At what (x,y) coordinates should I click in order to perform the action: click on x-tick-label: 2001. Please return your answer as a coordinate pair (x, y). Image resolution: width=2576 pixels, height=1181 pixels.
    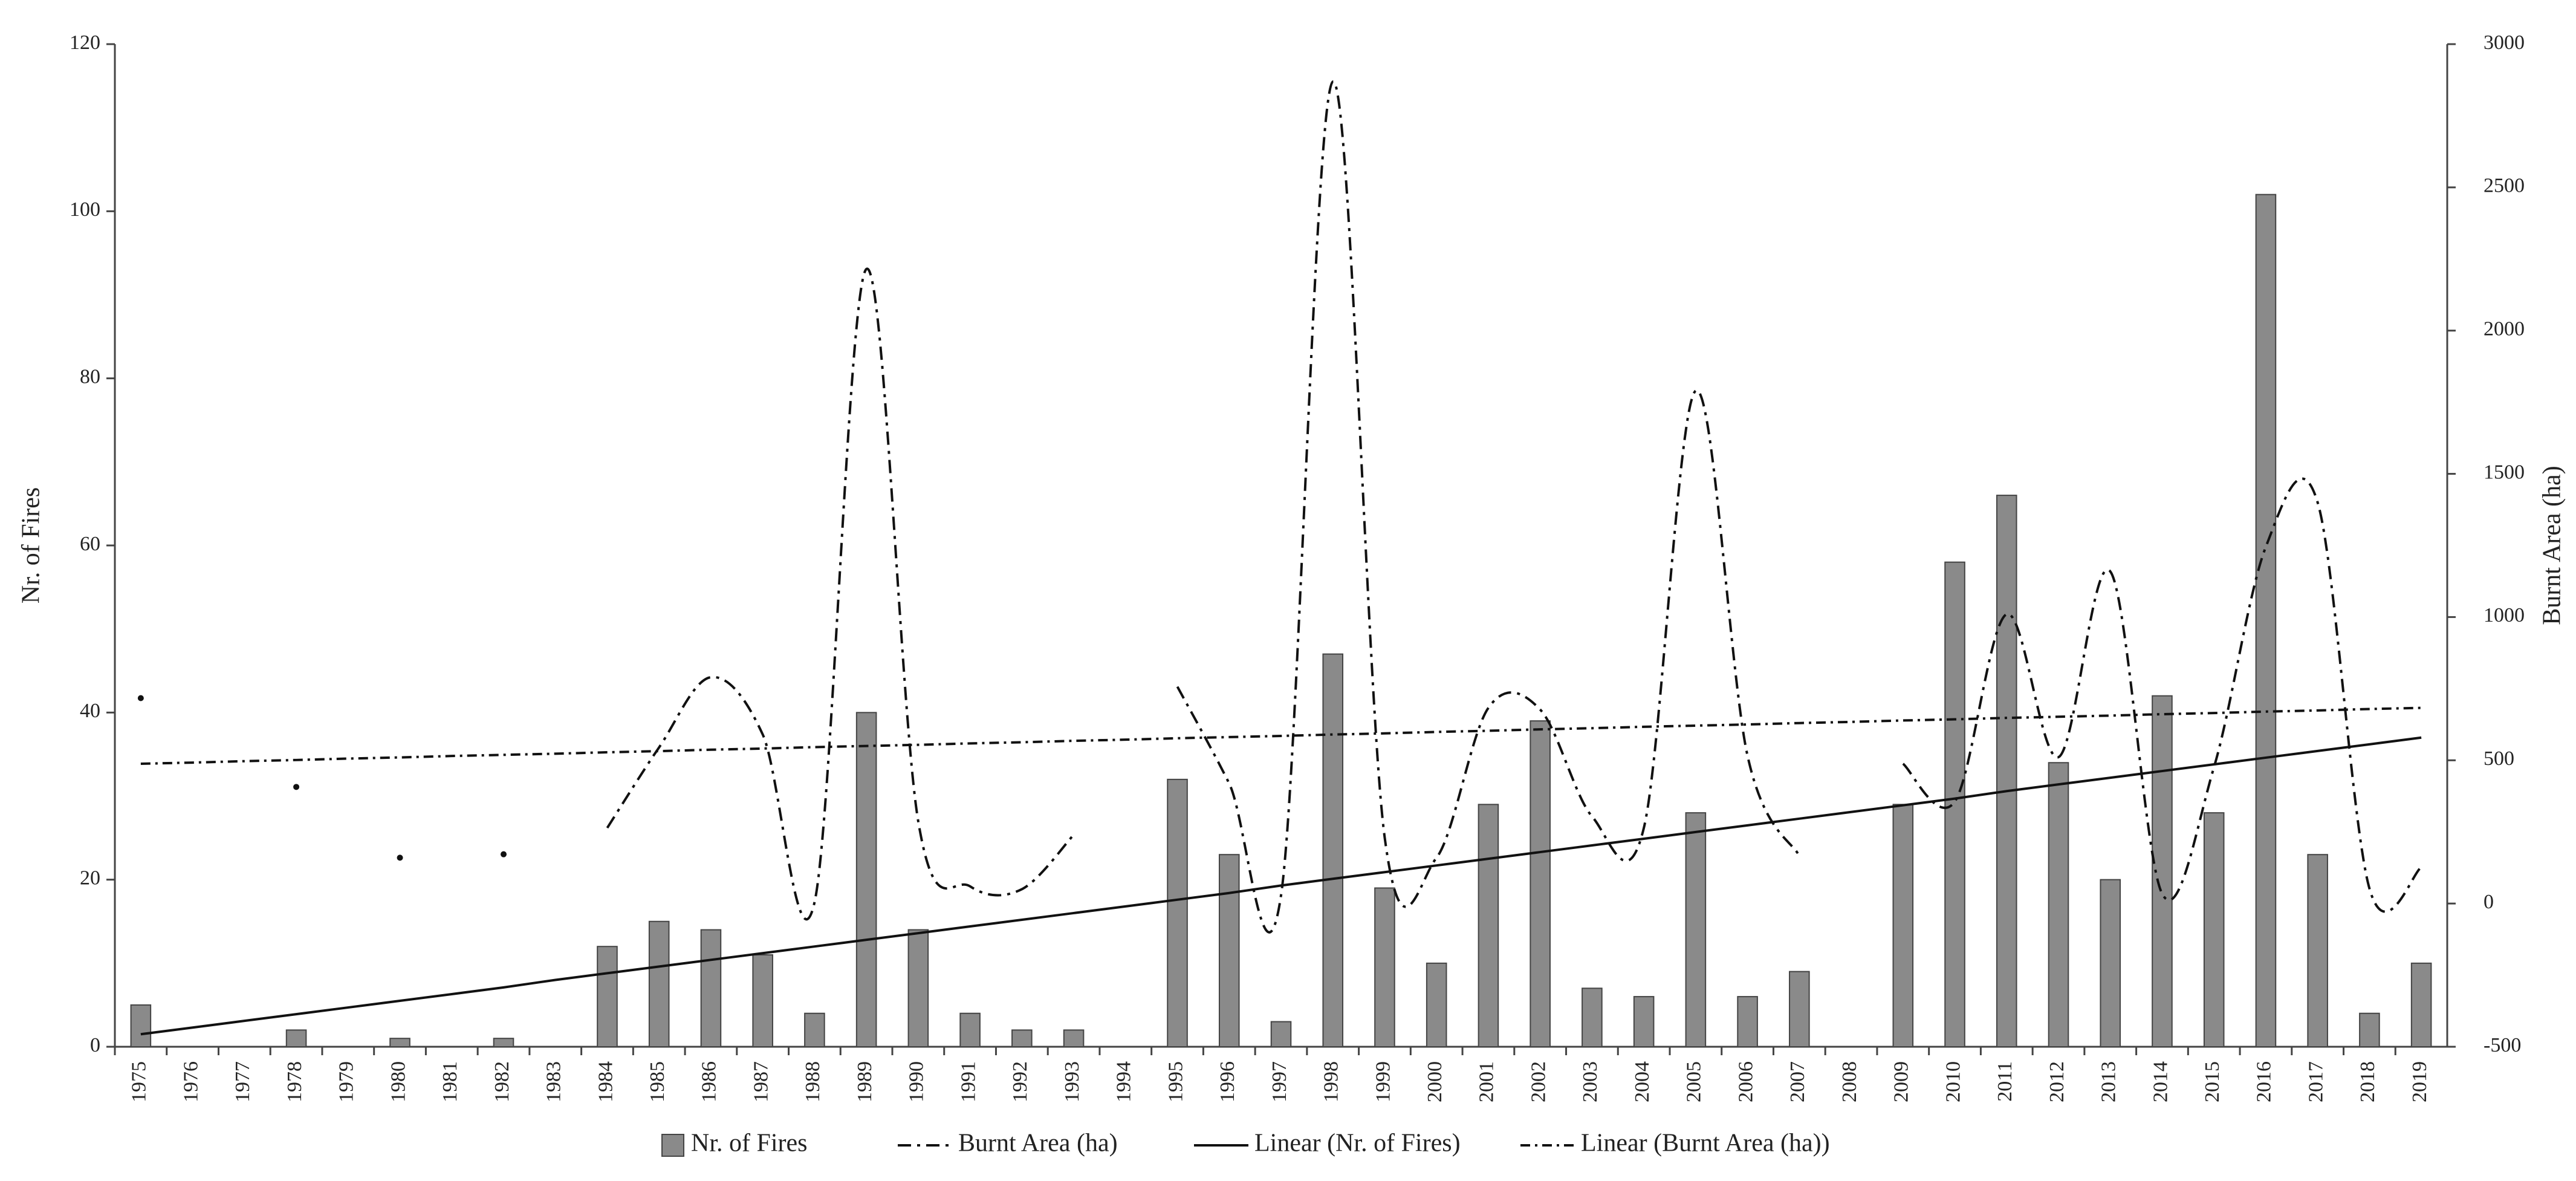
    Looking at the image, I should click on (1487, 1081).